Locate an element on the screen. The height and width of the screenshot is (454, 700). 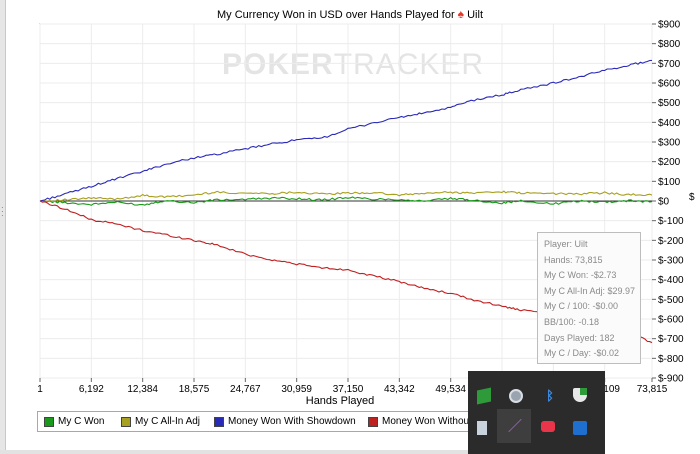
legend-item-showdown: Money Won With Showdown is located at coordinates (285, 421).